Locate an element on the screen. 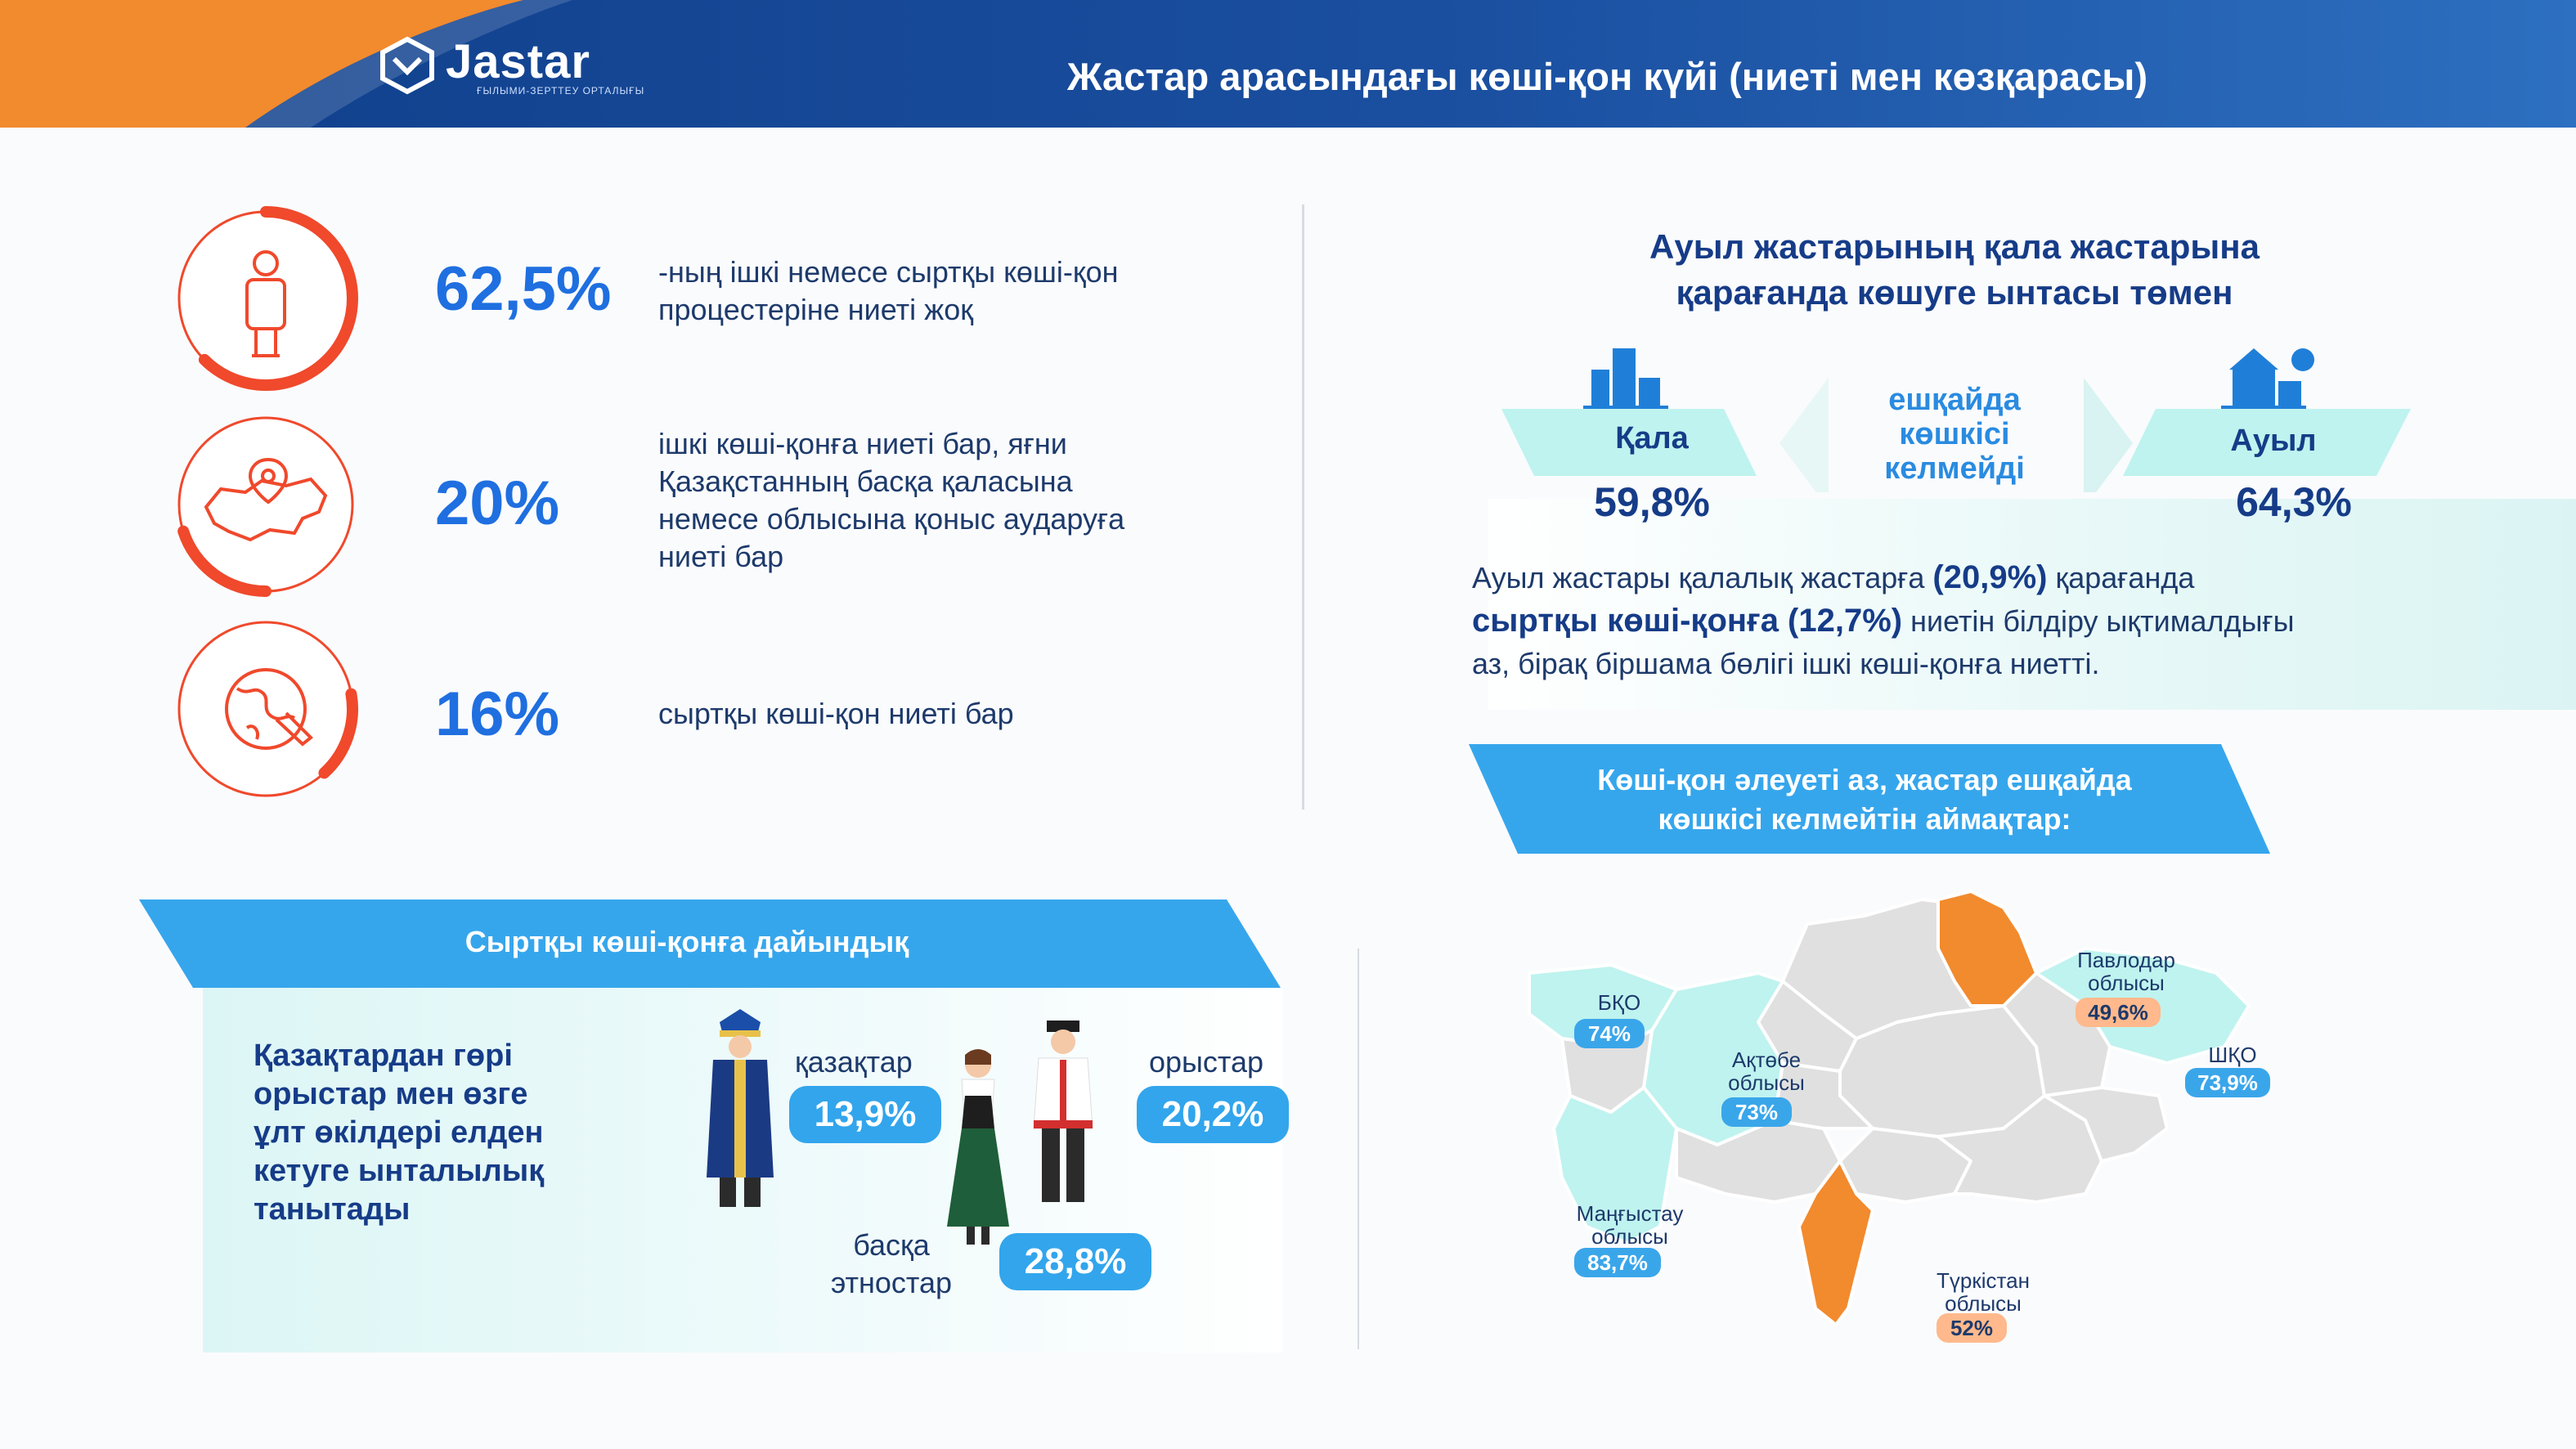  readiness-line: Қазақтардан гөрі is located at coordinates (383, 1056).